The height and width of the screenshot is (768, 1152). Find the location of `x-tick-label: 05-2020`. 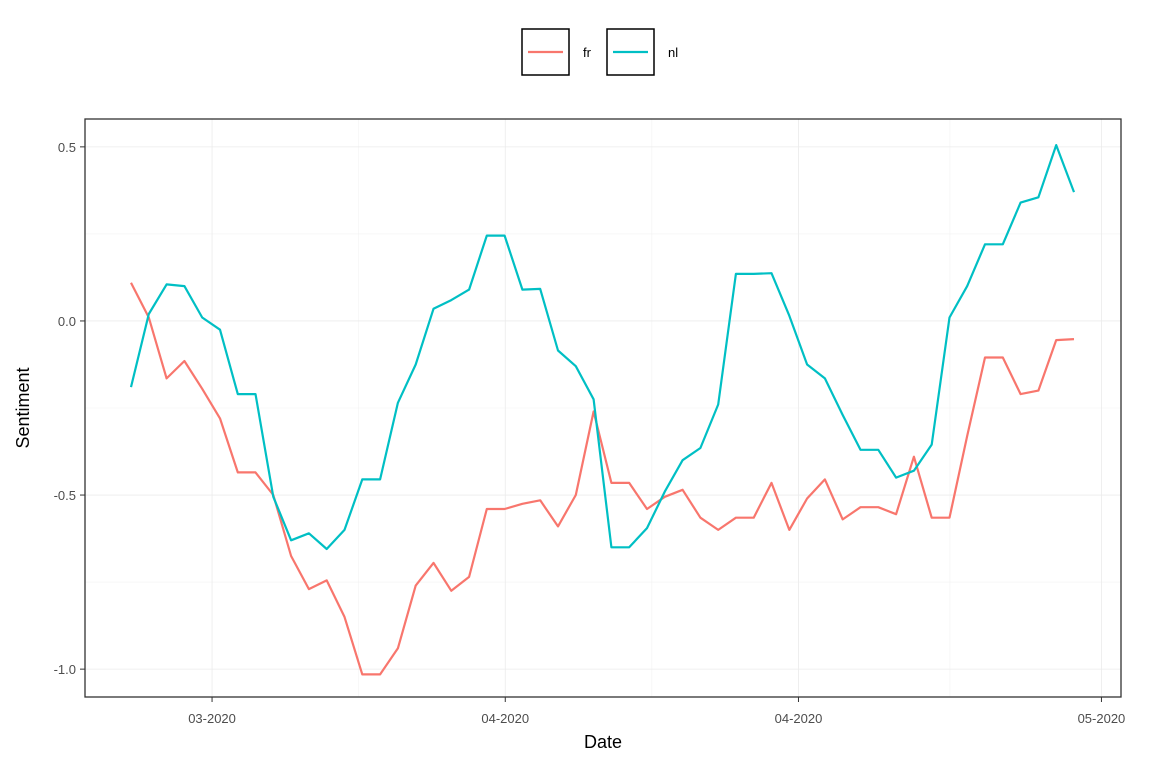

x-tick-label: 05-2020 is located at coordinates (1102, 718).